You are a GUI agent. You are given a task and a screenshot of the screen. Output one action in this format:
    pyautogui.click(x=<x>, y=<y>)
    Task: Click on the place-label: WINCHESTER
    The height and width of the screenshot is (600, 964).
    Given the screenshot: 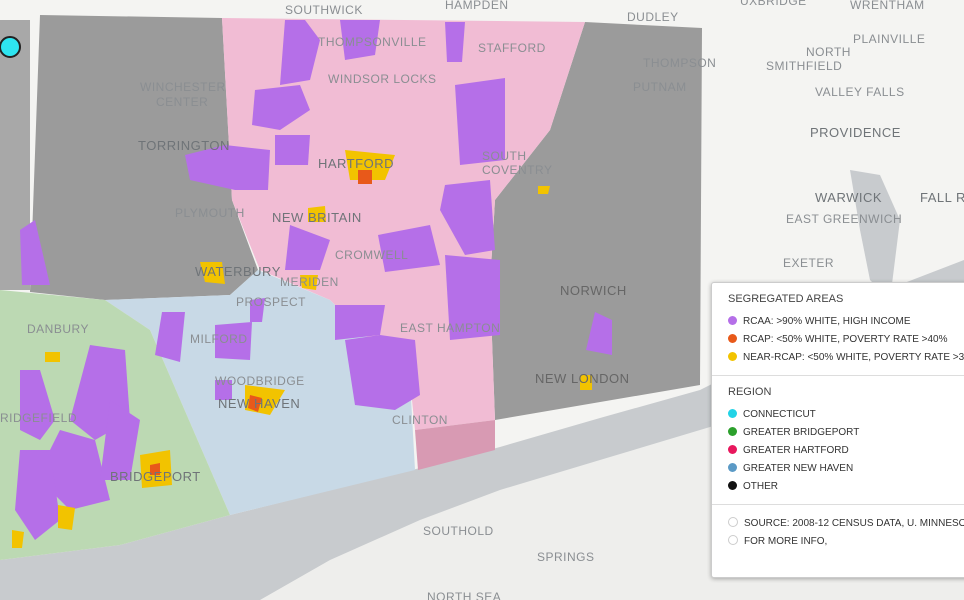 What is the action you would take?
    pyautogui.click(x=183, y=87)
    